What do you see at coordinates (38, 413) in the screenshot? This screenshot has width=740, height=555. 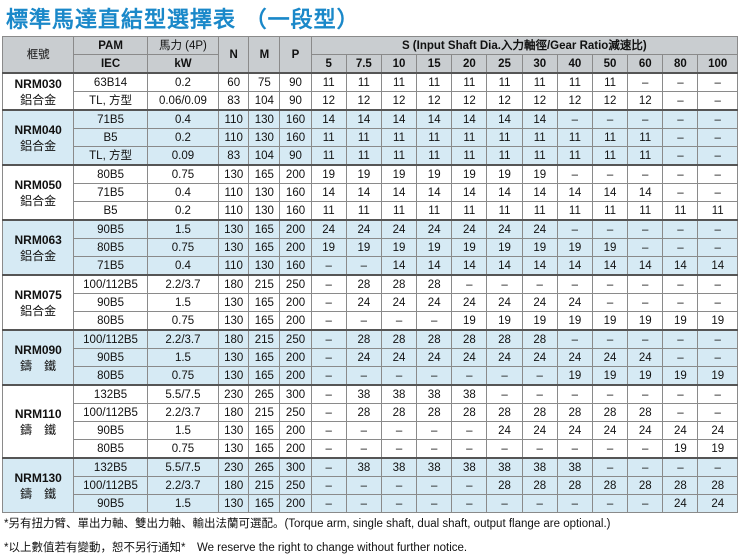 I see `frame-code: NRM110` at bounding box center [38, 413].